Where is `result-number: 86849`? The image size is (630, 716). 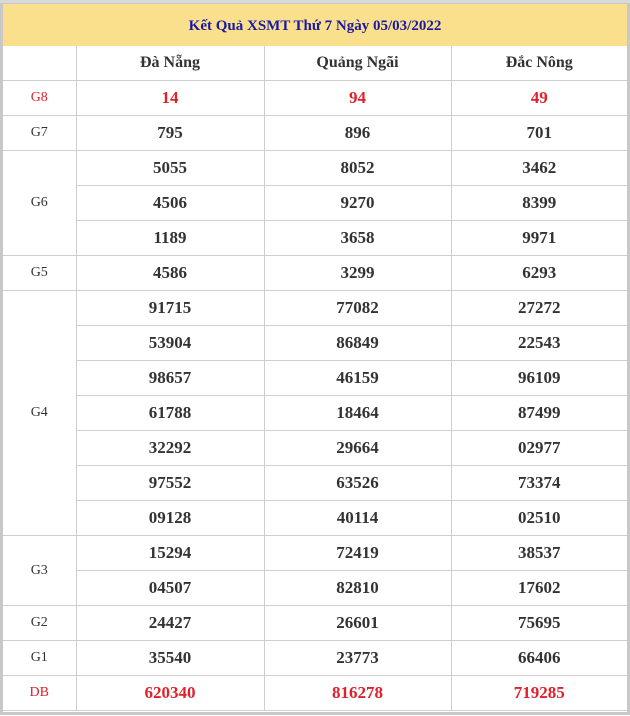
result-number: 86849 is located at coordinates (357, 343).